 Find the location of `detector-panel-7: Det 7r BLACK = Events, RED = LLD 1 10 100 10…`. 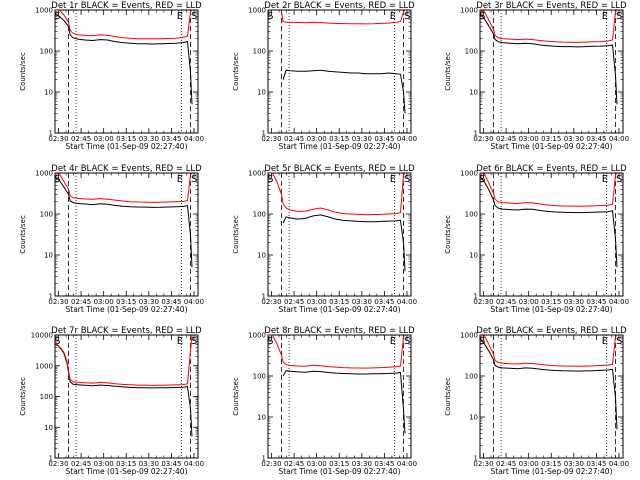

detector-panel-7: Det 7r BLACK = Events, RED = LLD 1 10 100 10… is located at coordinates (111, 401).